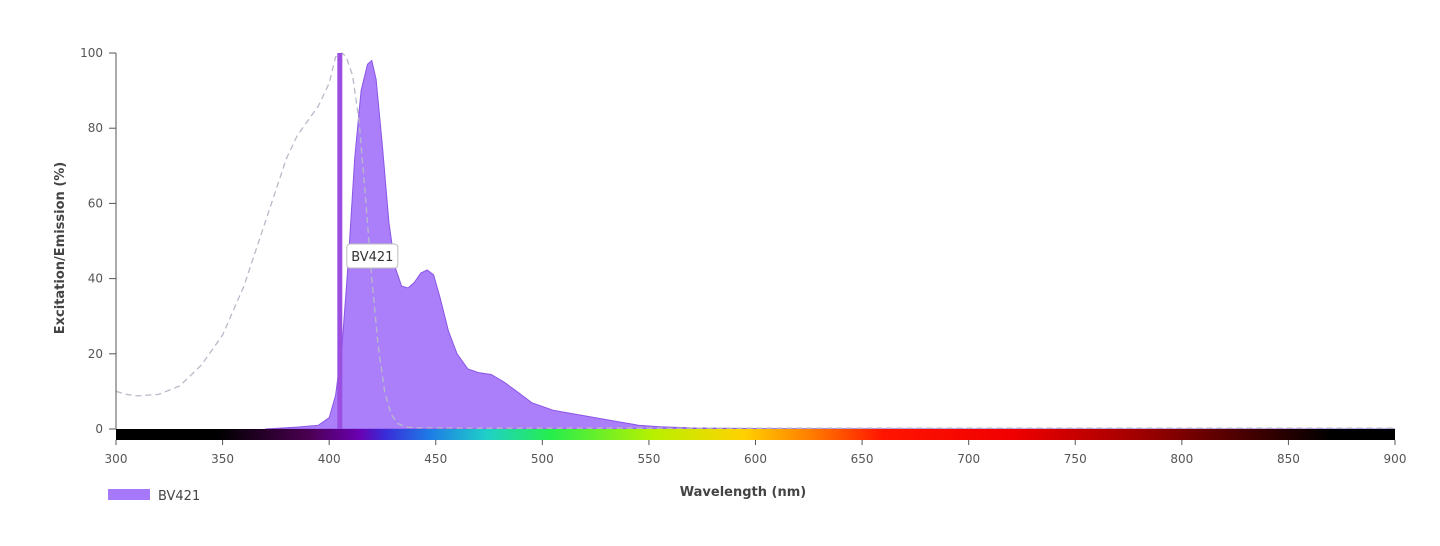 This screenshot has width=1440, height=546. Describe the element at coordinates (1075, 459) in the screenshot. I see `x-tick-label-750: 750` at that location.